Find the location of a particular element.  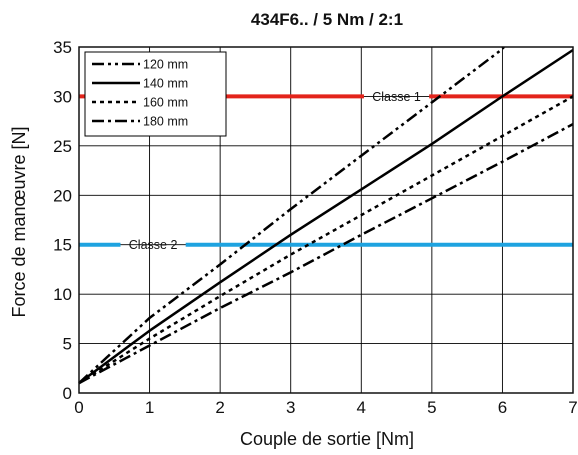

x-tick-label: 4 is located at coordinates (361, 407).